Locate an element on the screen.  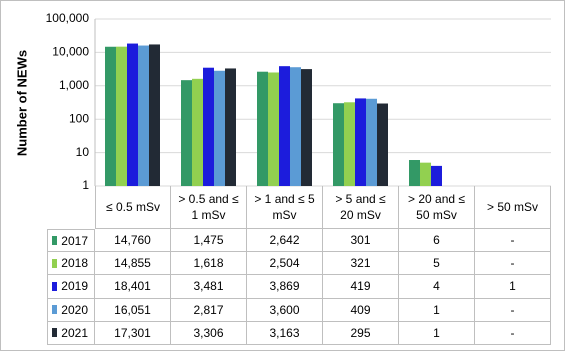
x-tick-label: > 5 and ≤ 20 mSv is located at coordinates (361, 207).